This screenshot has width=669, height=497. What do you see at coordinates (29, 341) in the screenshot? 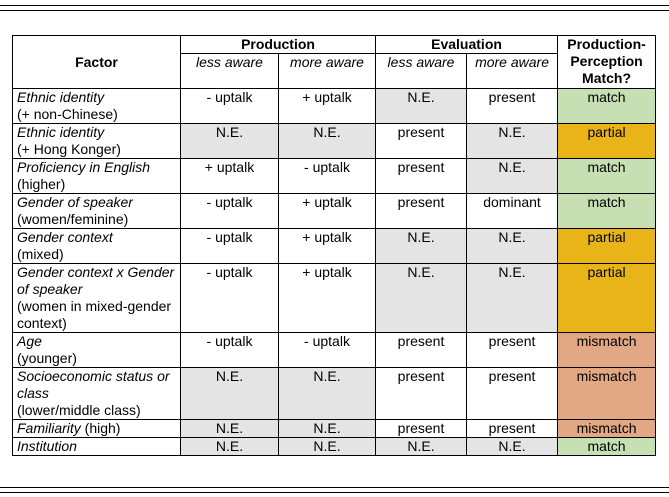
I see `factor-name: Age` at bounding box center [29, 341].